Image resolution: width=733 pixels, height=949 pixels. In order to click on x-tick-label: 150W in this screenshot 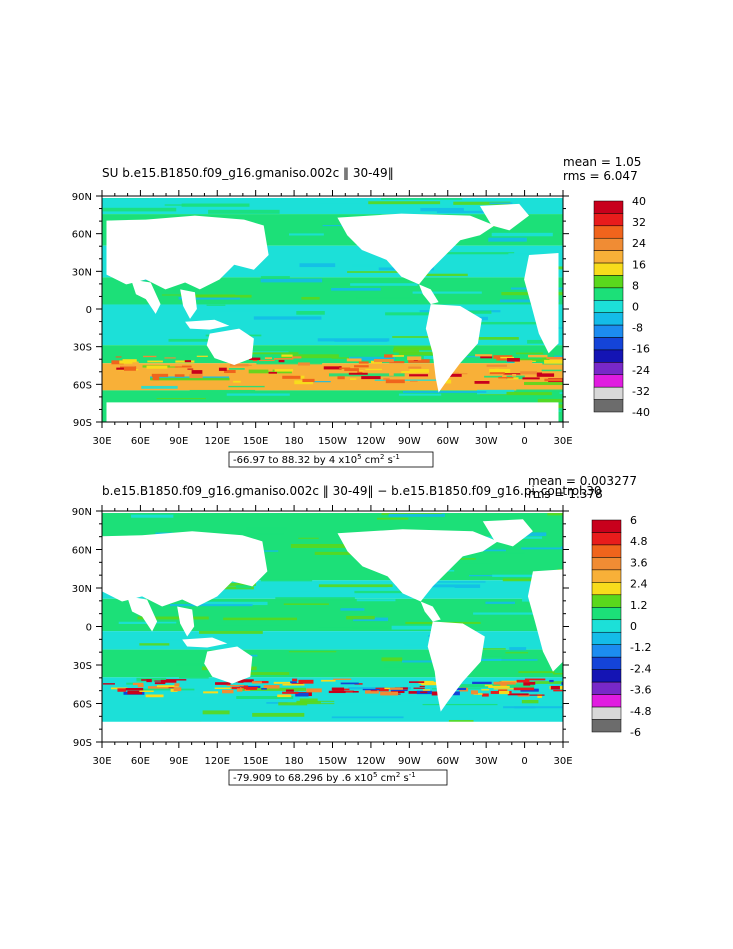, I will do `click(332, 761)`.